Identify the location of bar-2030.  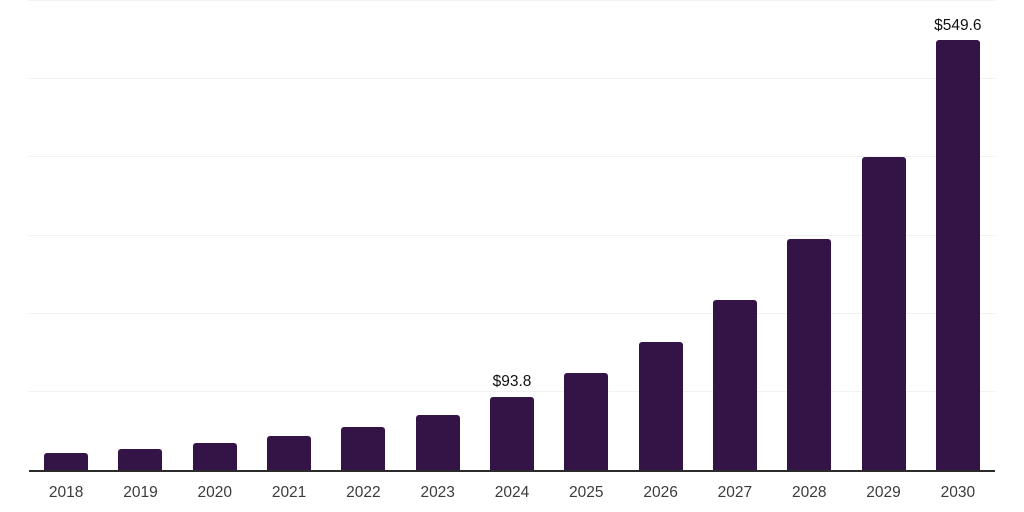
(957, 255).